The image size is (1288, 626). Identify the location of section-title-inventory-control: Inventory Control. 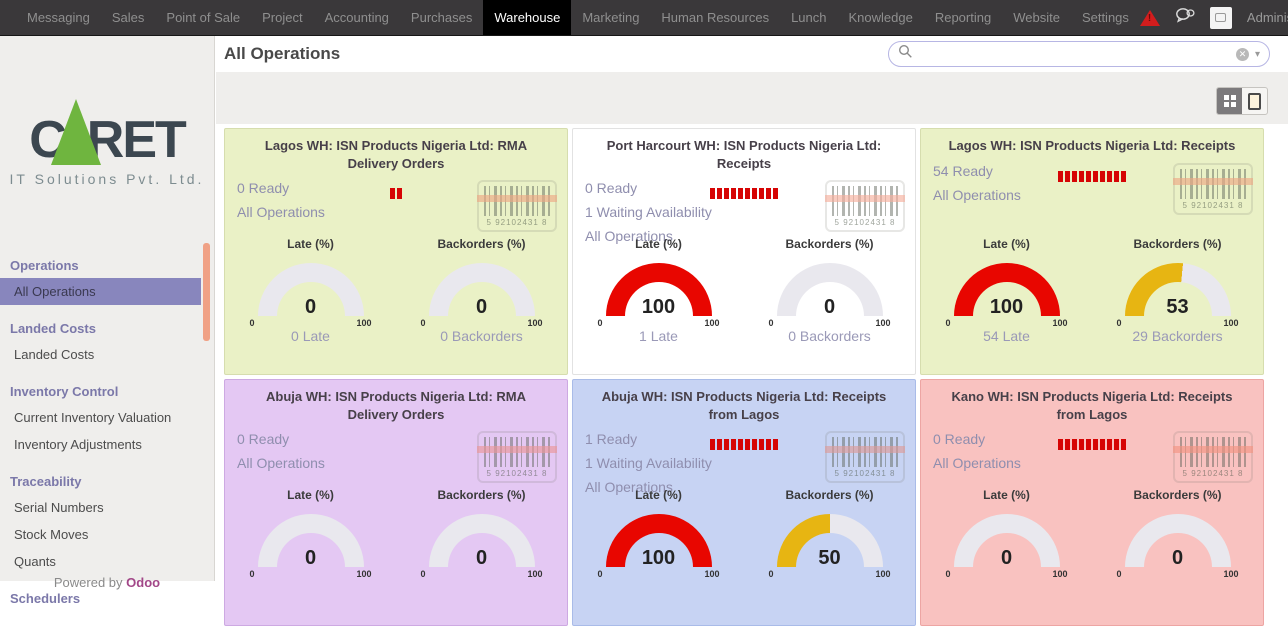
(64, 391).